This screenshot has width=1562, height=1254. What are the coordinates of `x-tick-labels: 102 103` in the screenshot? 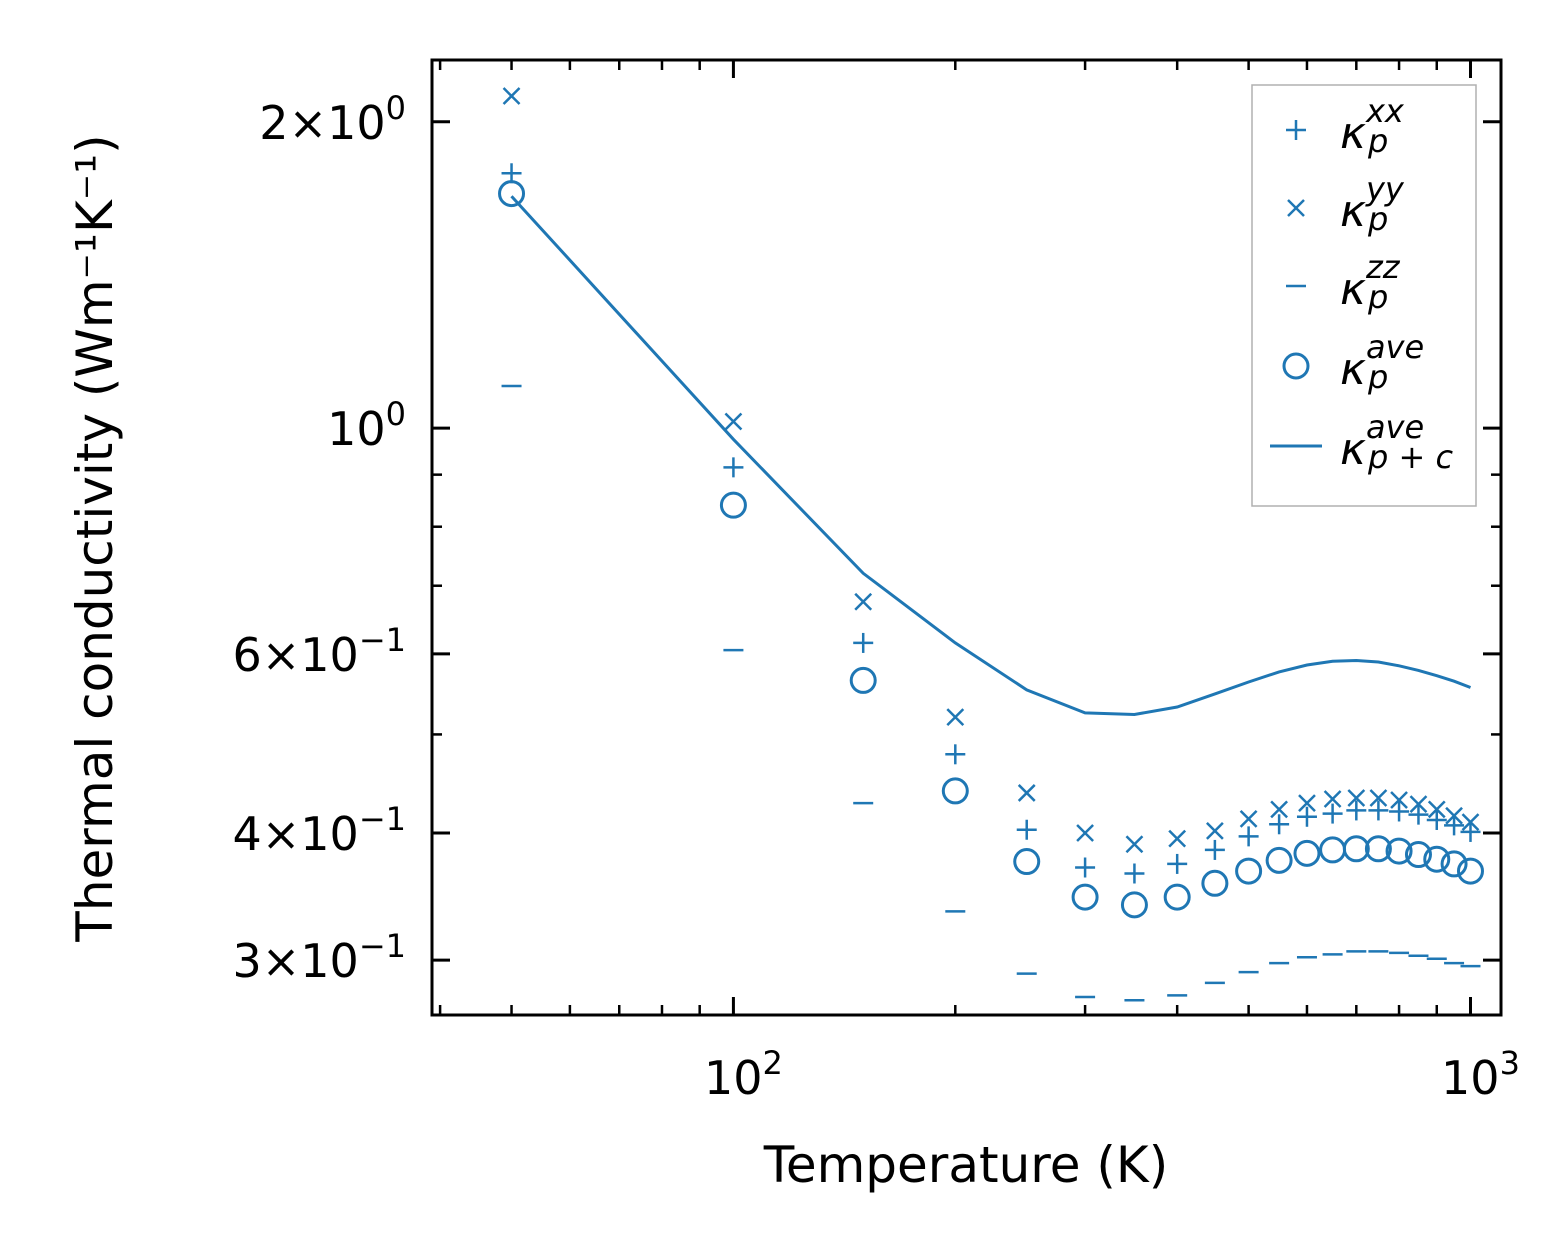 It's located at (1112, 1074).